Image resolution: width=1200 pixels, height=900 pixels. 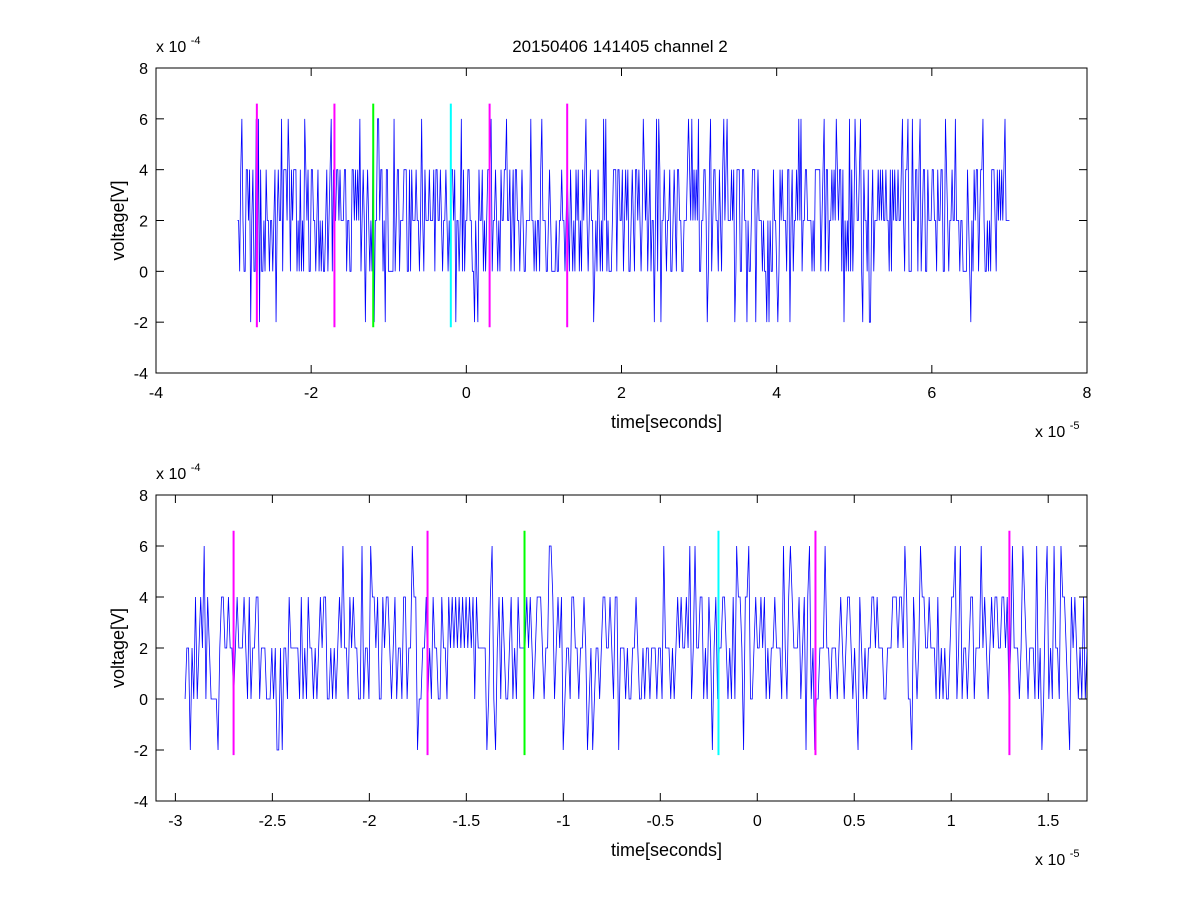 I want to click on x-tick-label: -1.5, so click(x=467, y=821).